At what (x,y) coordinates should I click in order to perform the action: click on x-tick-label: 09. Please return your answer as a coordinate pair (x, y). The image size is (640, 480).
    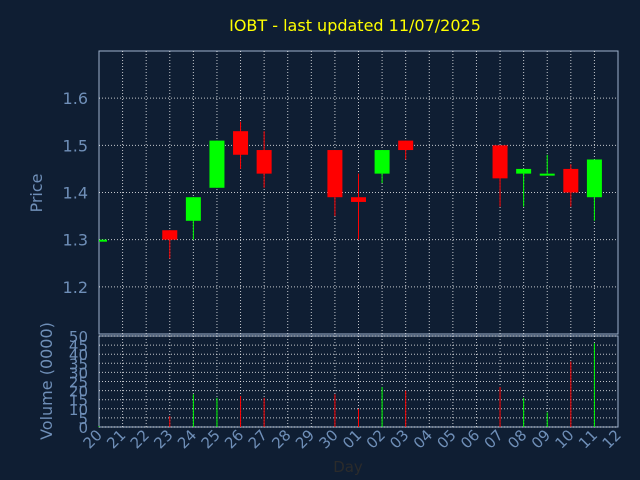
    Looking at the image, I should click on (541, 439).